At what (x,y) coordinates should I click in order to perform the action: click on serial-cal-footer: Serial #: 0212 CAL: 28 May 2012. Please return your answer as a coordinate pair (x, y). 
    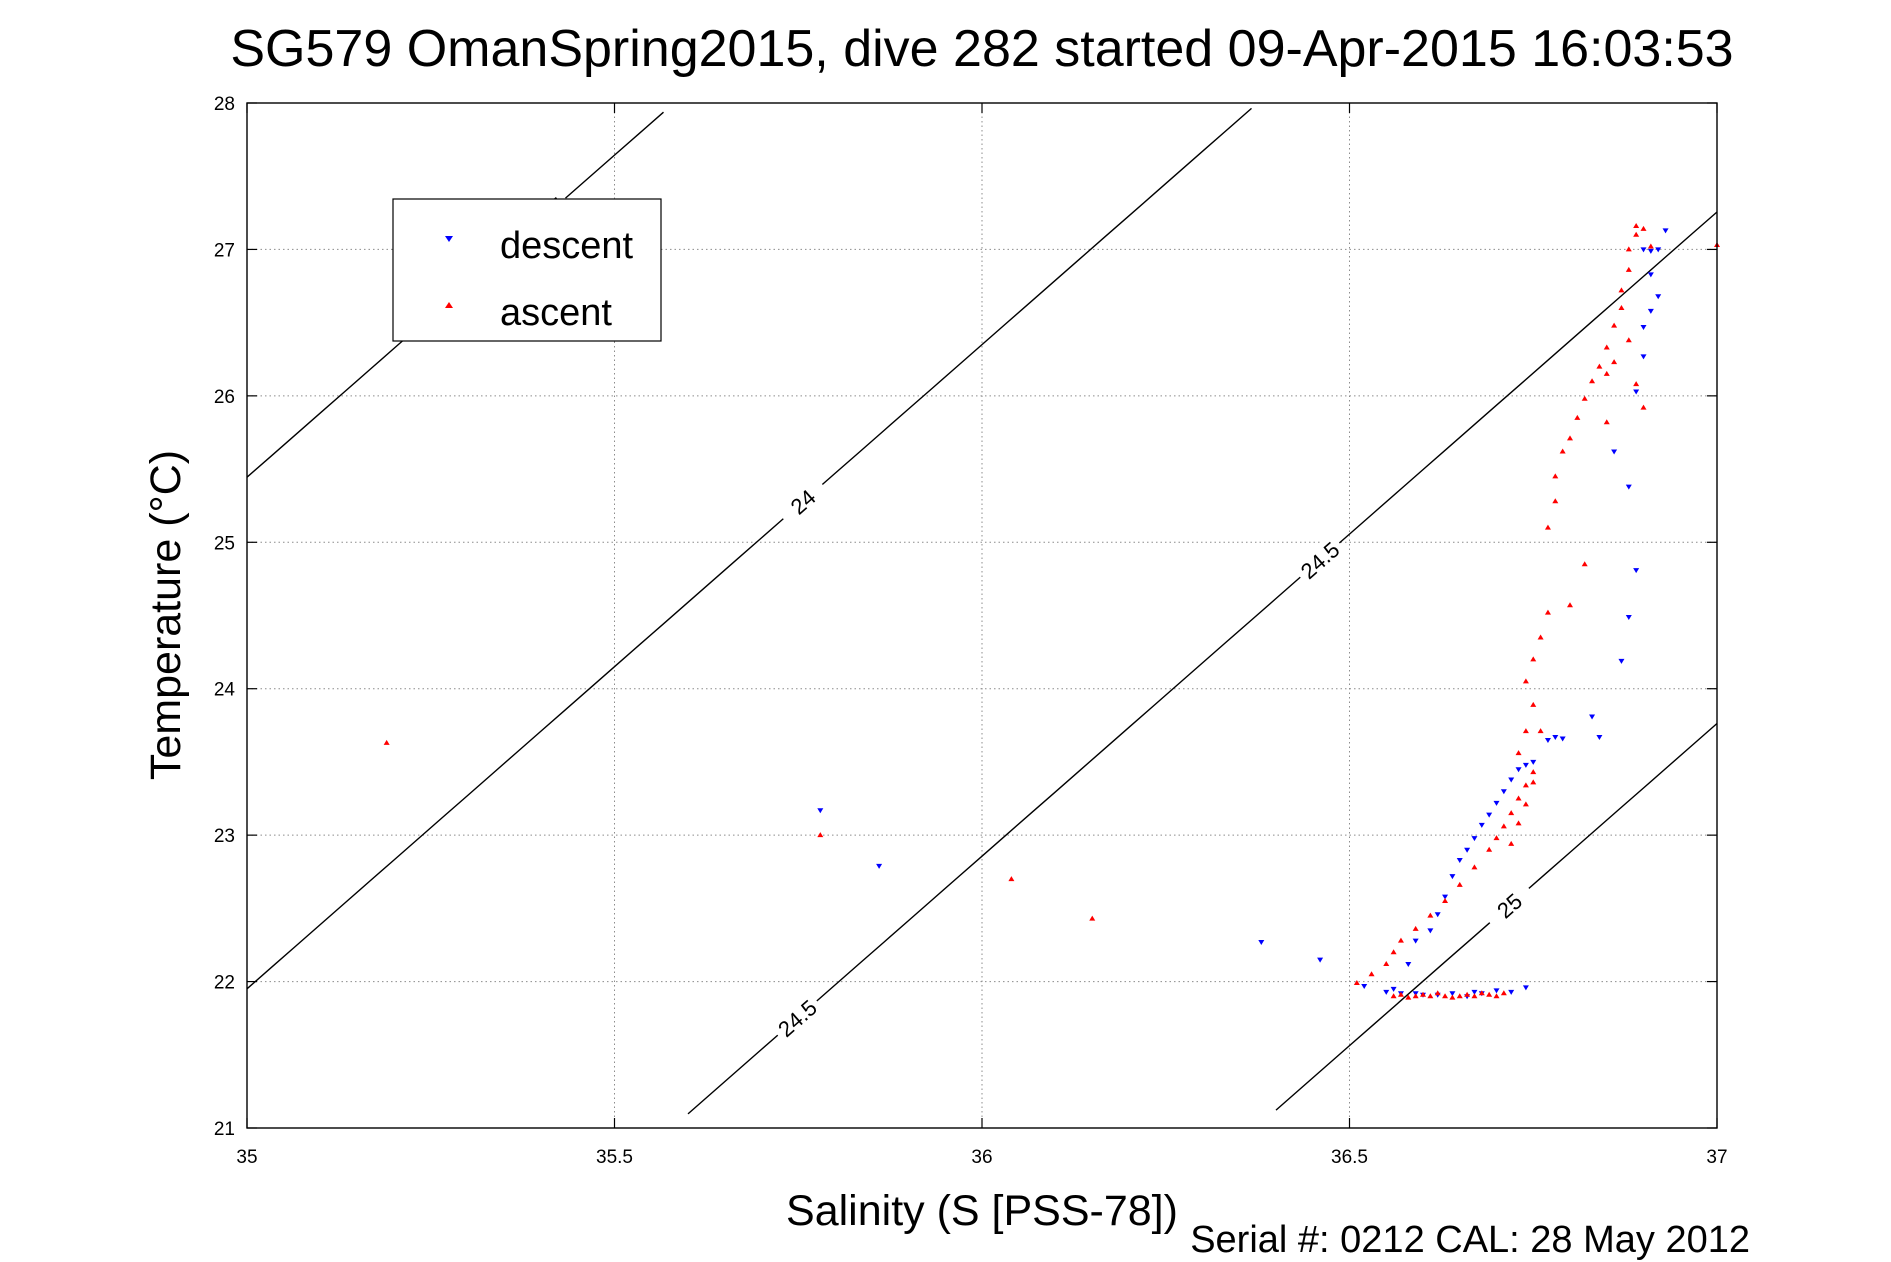
    Looking at the image, I should click on (1470, 1240).